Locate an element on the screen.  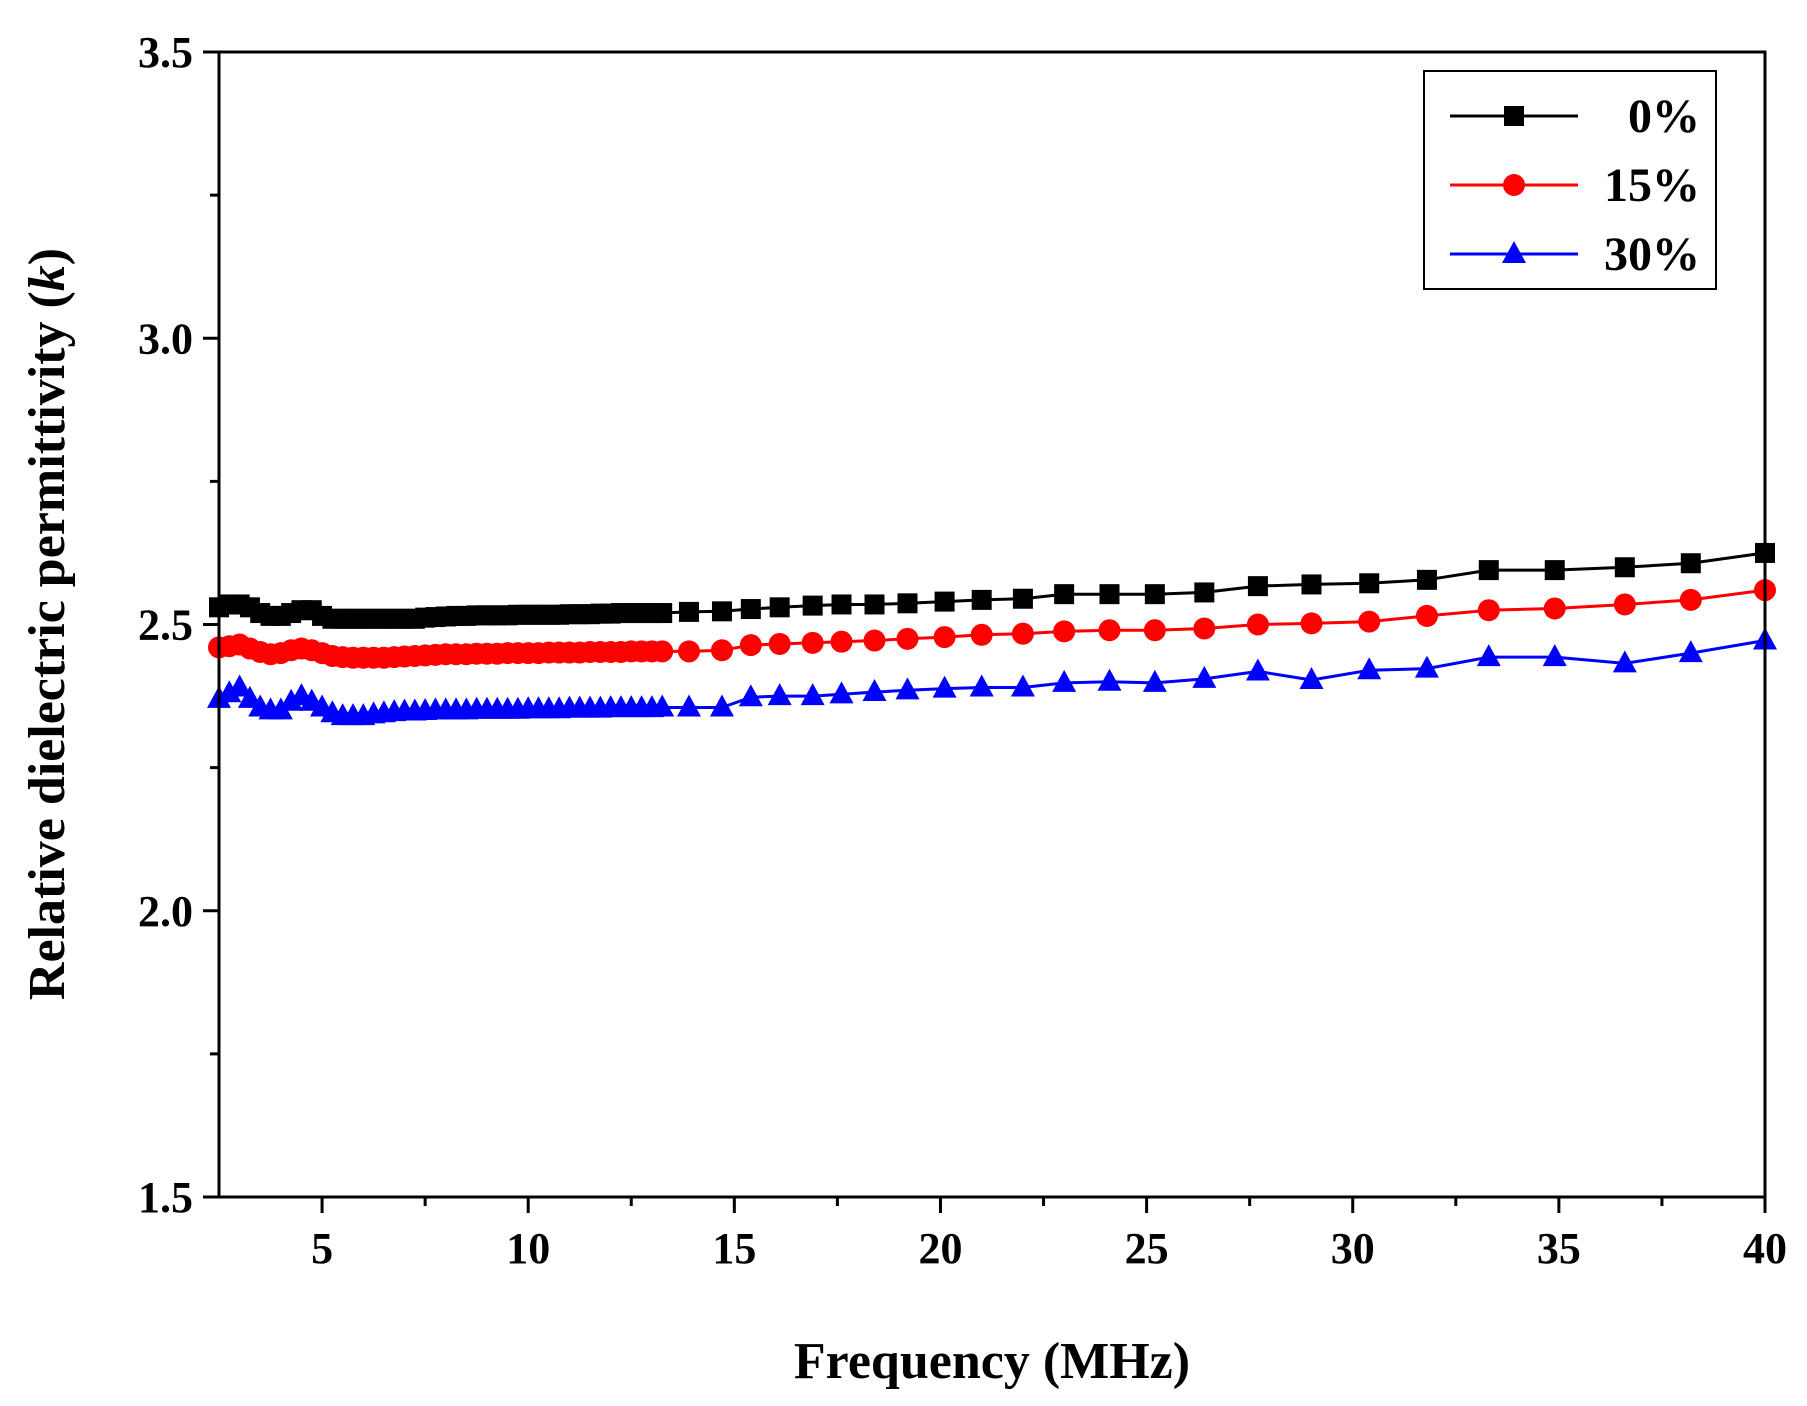
legend-items: 0% 15% 30% is located at coordinates (1575, 185).